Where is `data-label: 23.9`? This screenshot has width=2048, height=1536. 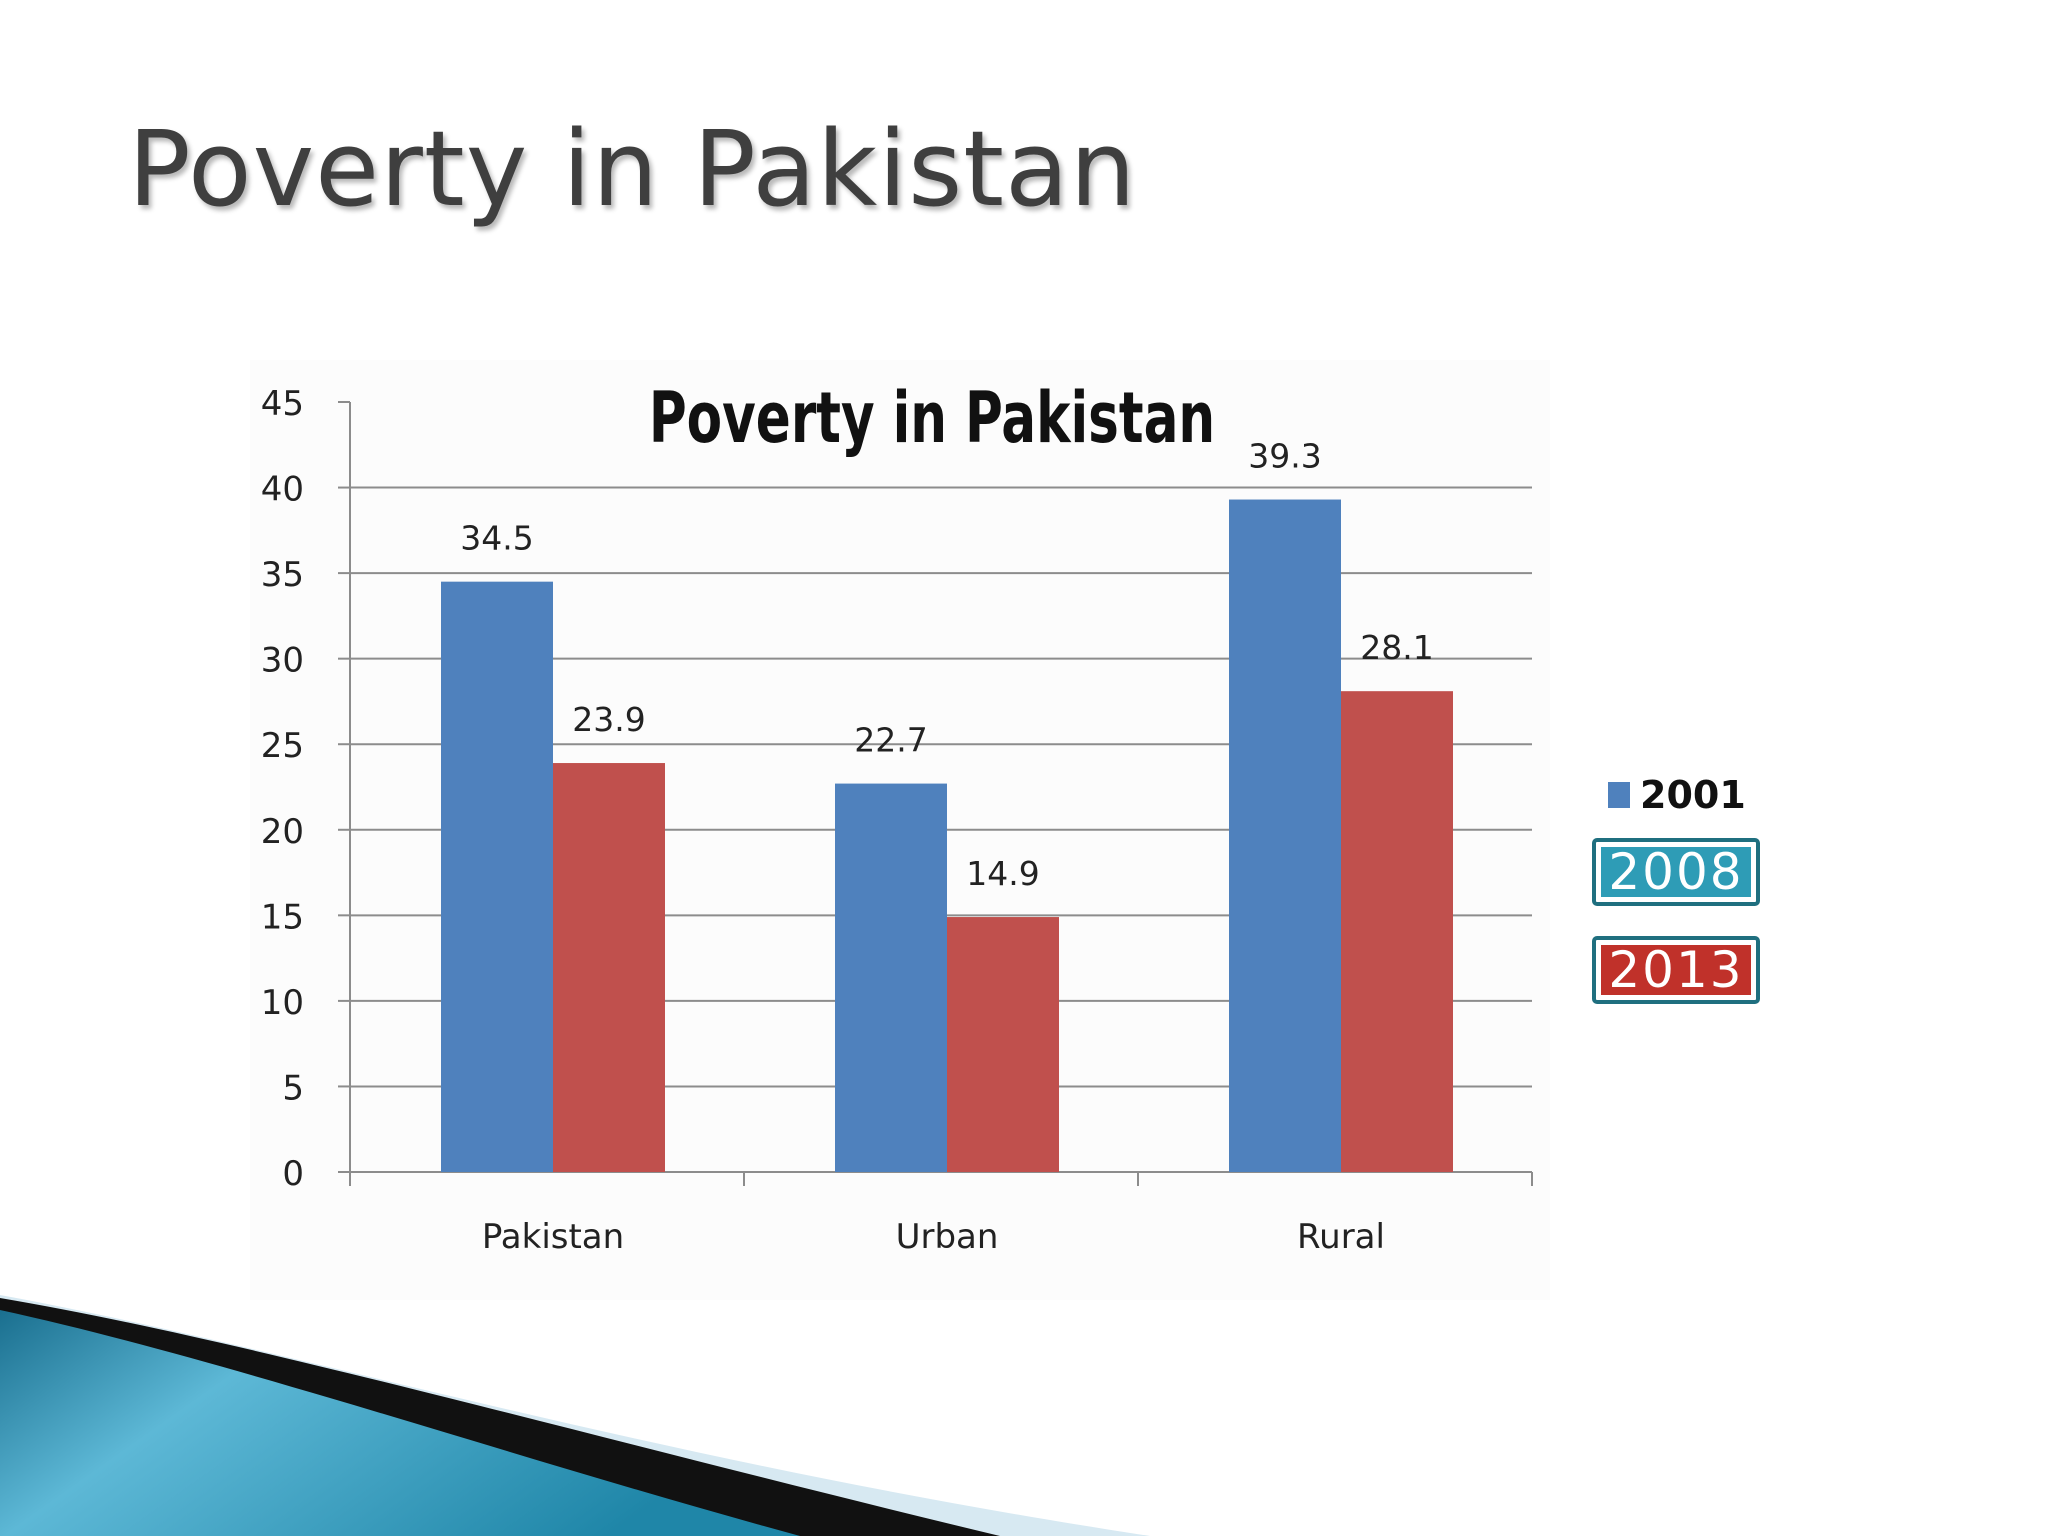
data-label: 23.9 is located at coordinates (608, 719).